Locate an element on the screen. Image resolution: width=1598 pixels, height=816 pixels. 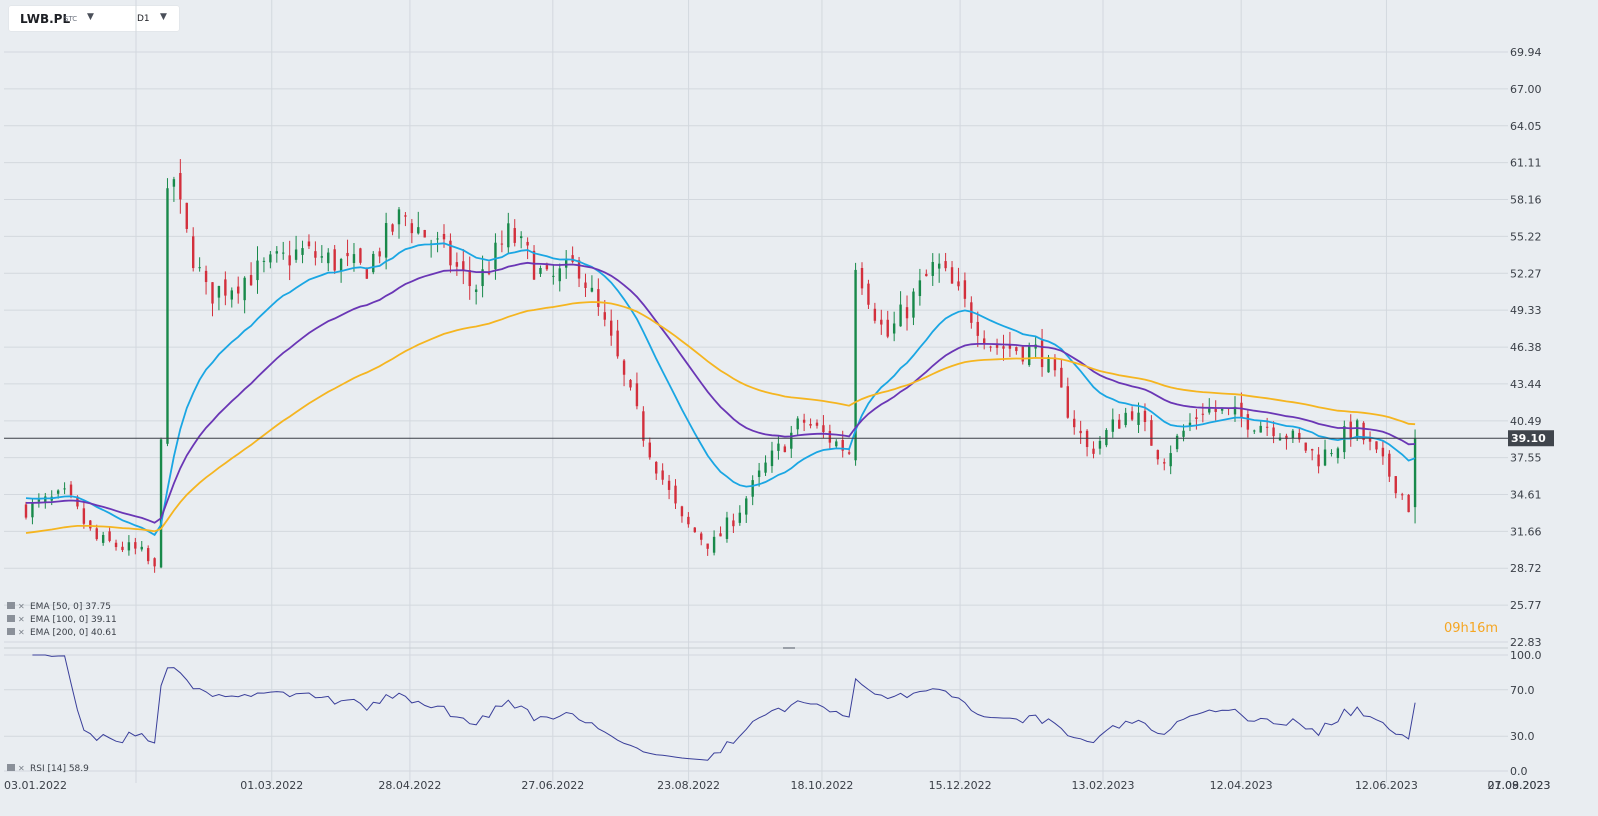
countdown-hours: 09 is located at coordinates (1452, 628).